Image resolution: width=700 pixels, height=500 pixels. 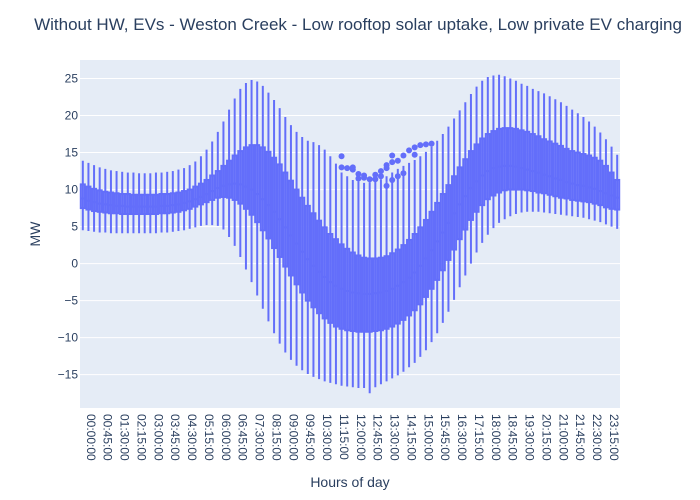 What do you see at coordinates (442, 228) in the screenshot?
I see `box-16:00:00` at bounding box center [442, 228].